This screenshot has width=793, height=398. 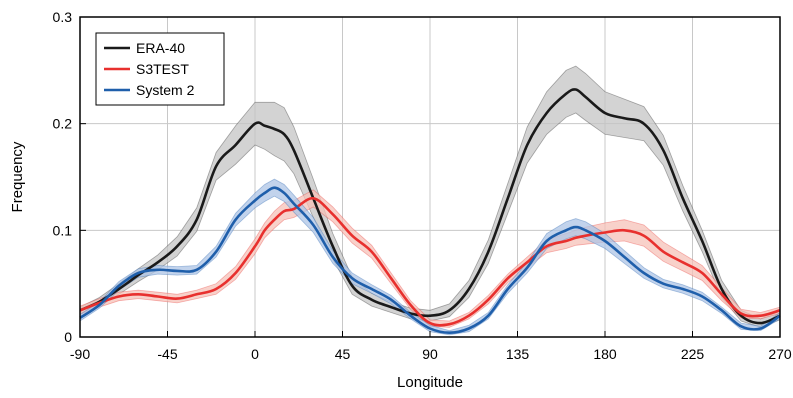 What do you see at coordinates (693, 354) in the screenshot?
I see `x-tick-label: 225` at bounding box center [693, 354].